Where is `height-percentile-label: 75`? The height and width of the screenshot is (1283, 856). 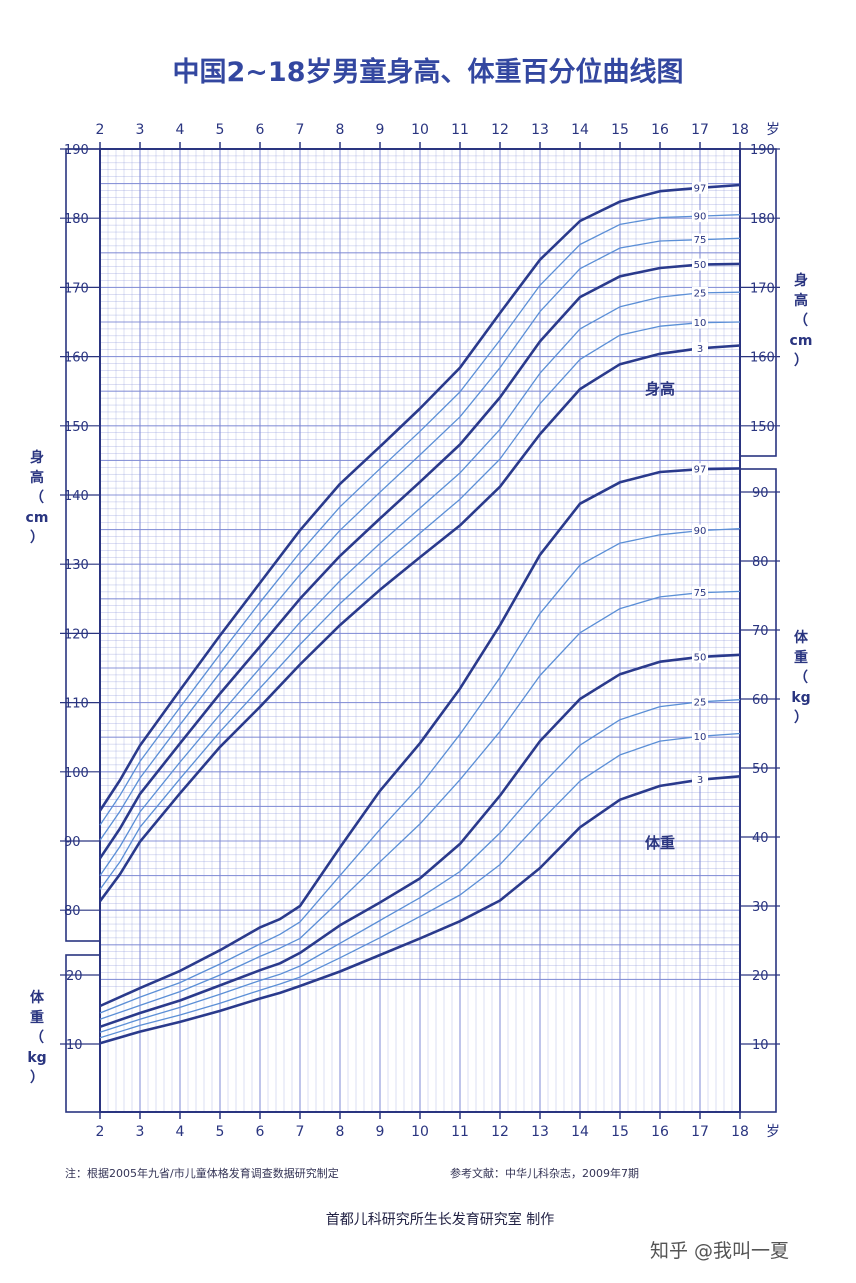
height-percentile-label: 75 is located at coordinates (700, 240).